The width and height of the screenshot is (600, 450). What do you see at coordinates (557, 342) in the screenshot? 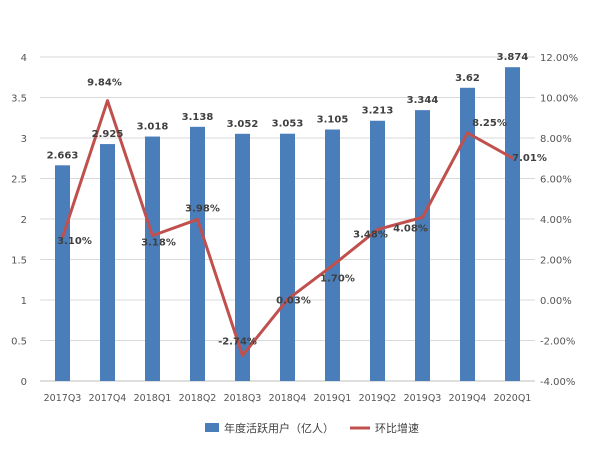
I see `right-axis-tick-label: -2.00%` at bounding box center [557, 342].